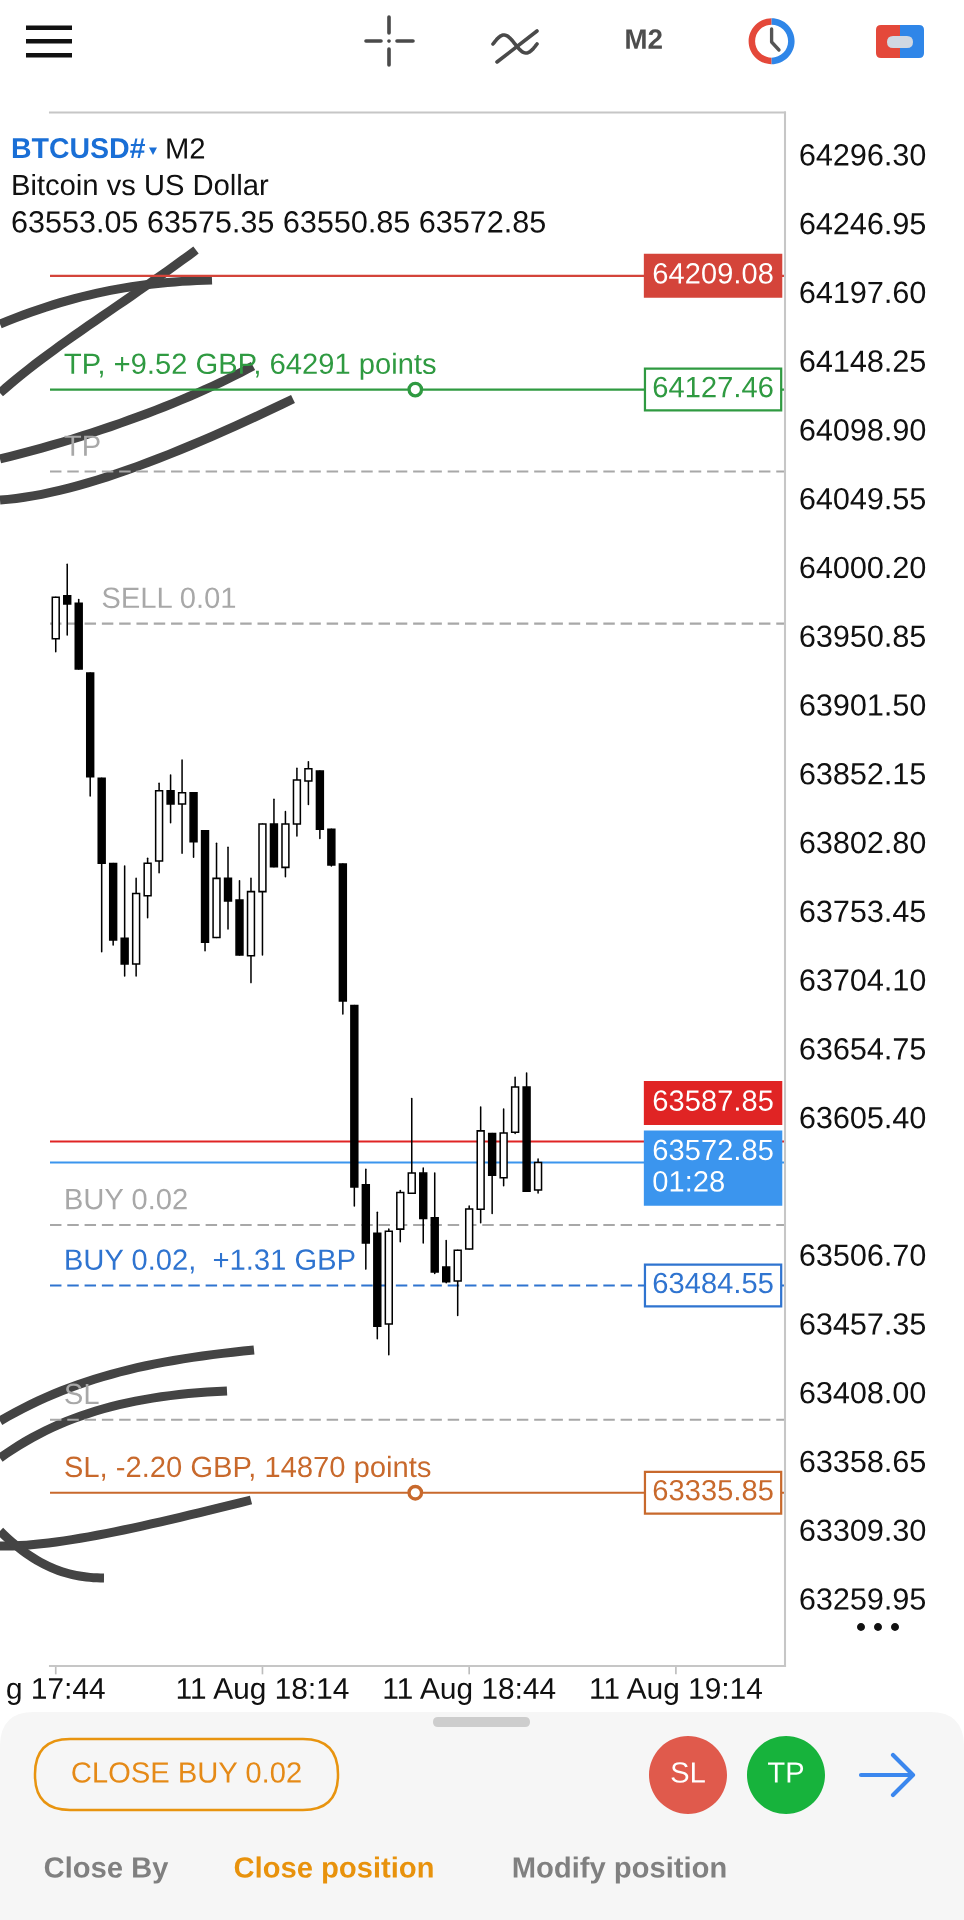 The image size is (964, 1920). I want to click on annotation: 63587.85, so click(713, 1100).